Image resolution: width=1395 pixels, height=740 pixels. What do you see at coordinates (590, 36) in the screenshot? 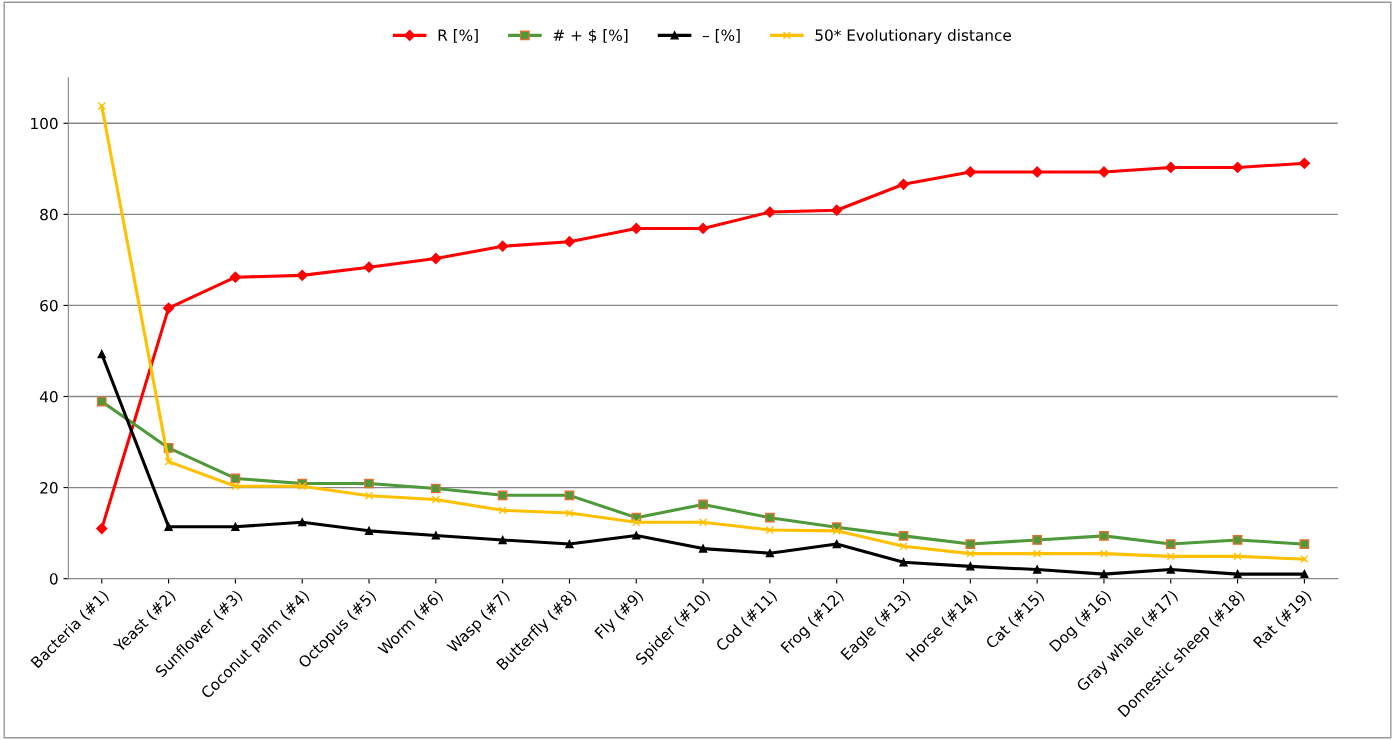
I see `legend-label: # + $ [%]` at bounding box center [590, 36].